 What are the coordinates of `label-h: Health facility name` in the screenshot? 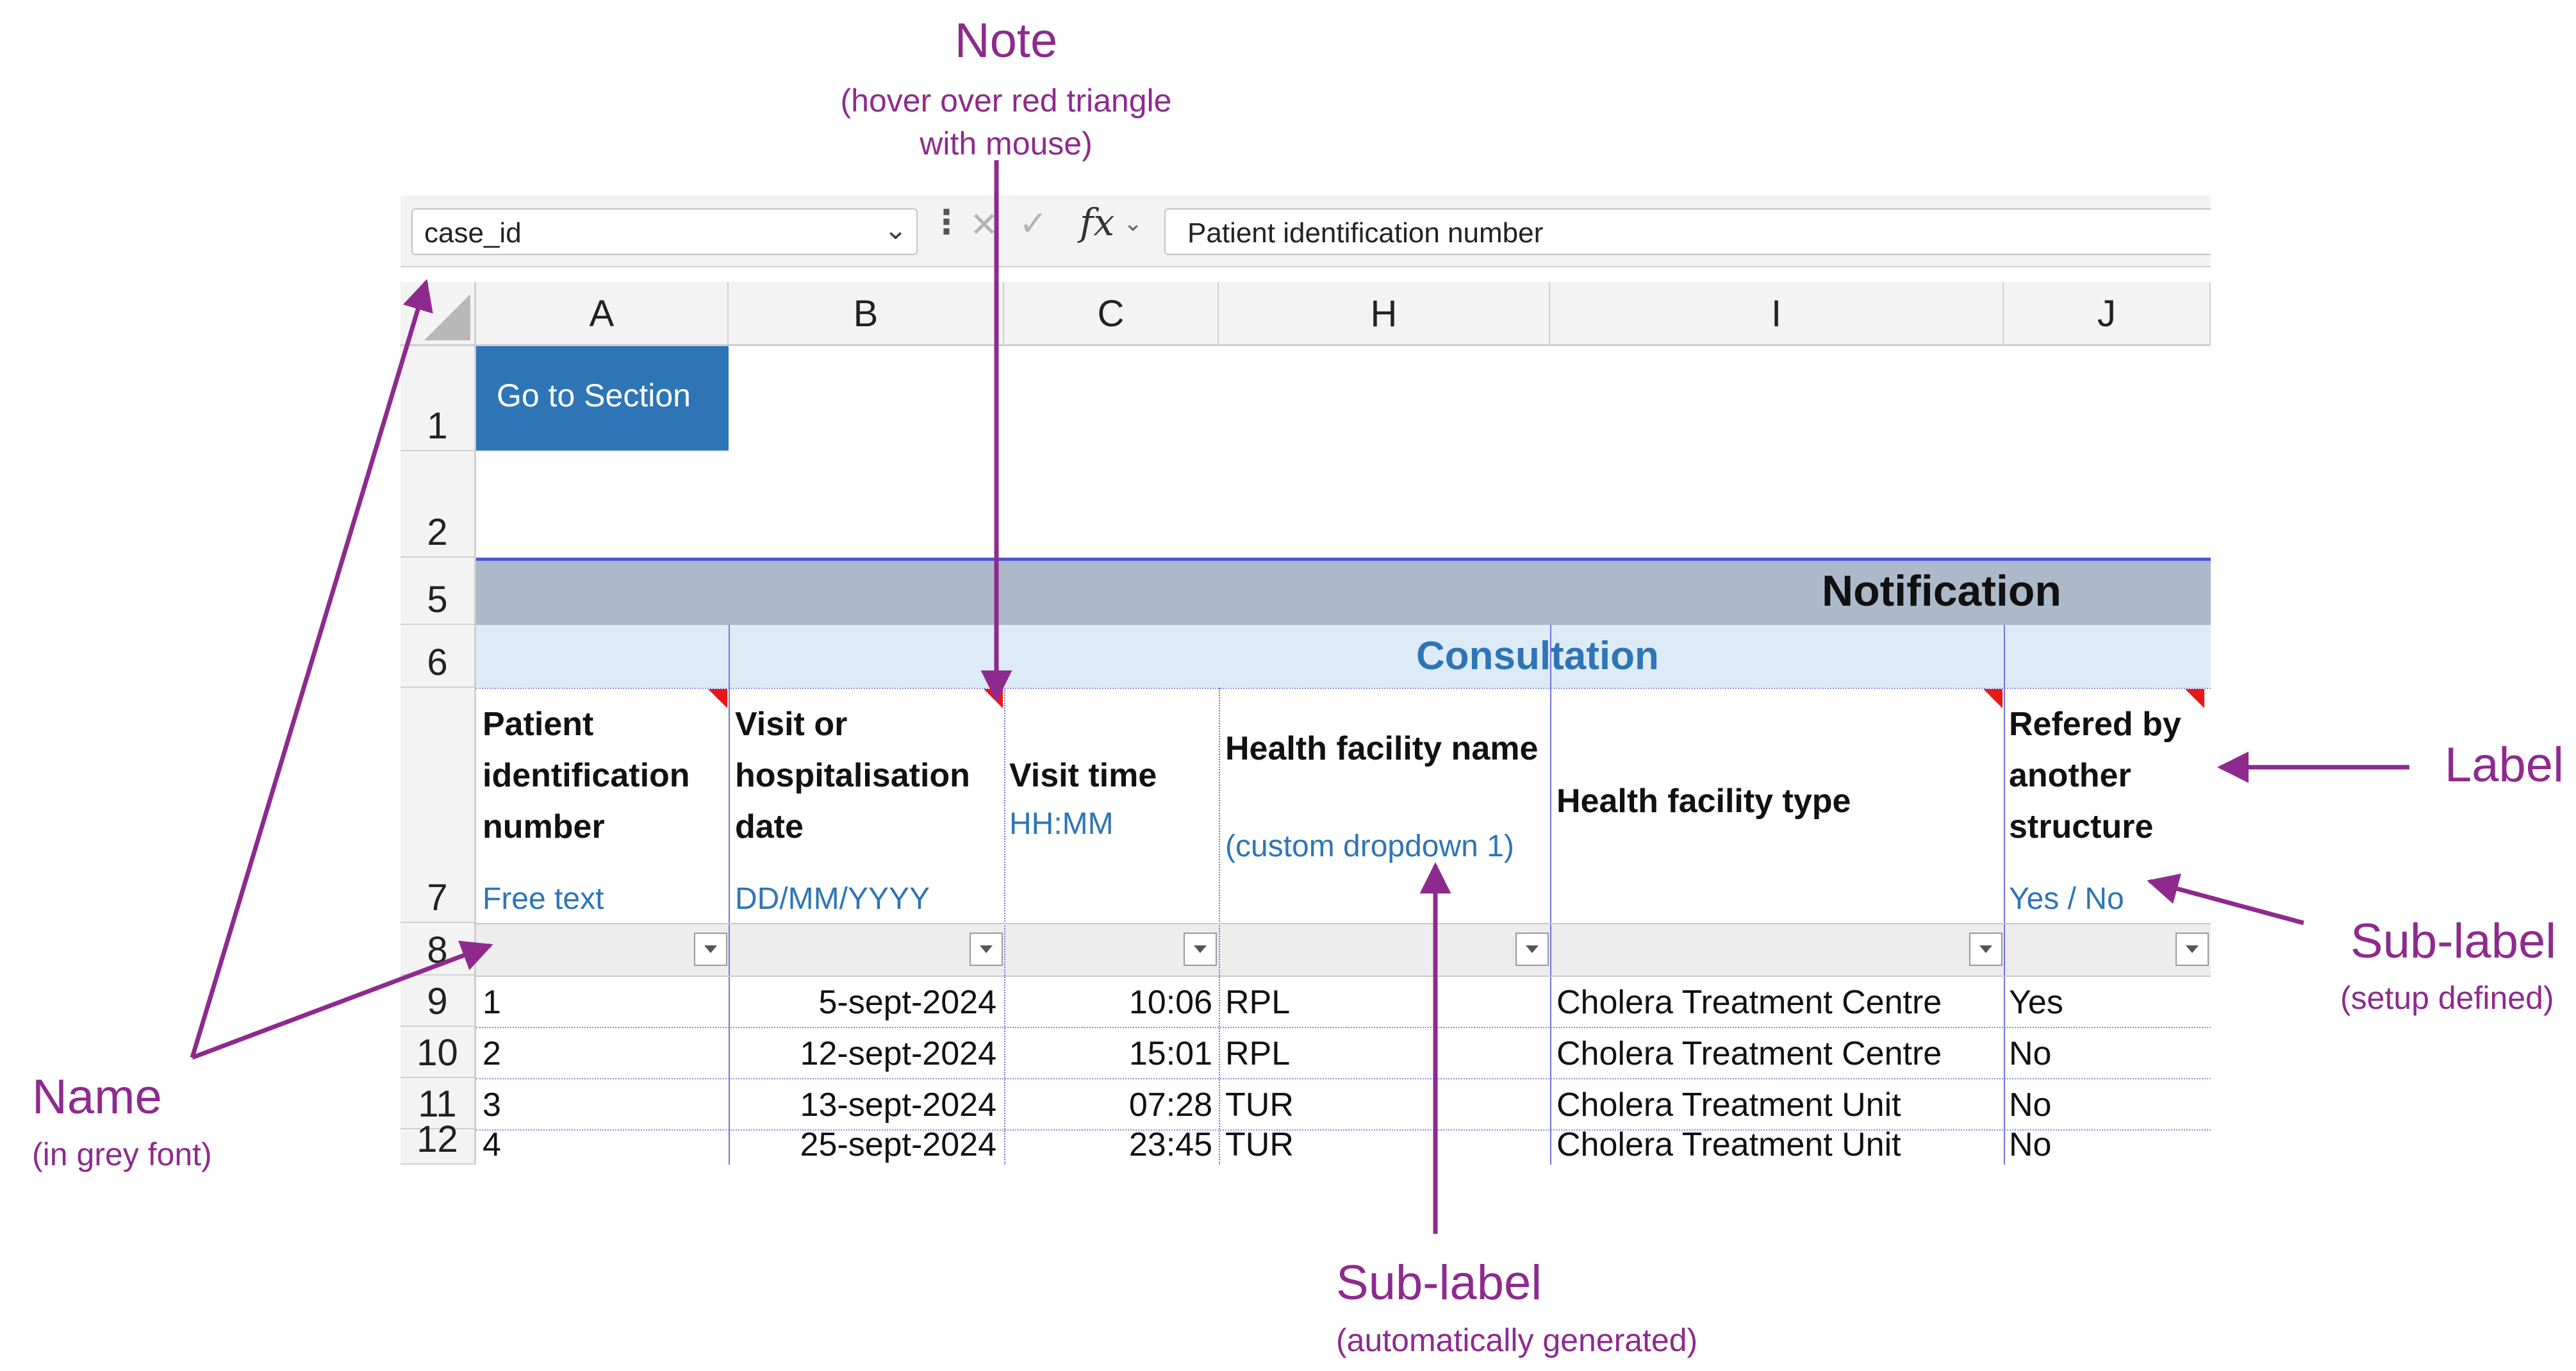 It's located at (1382, 748).